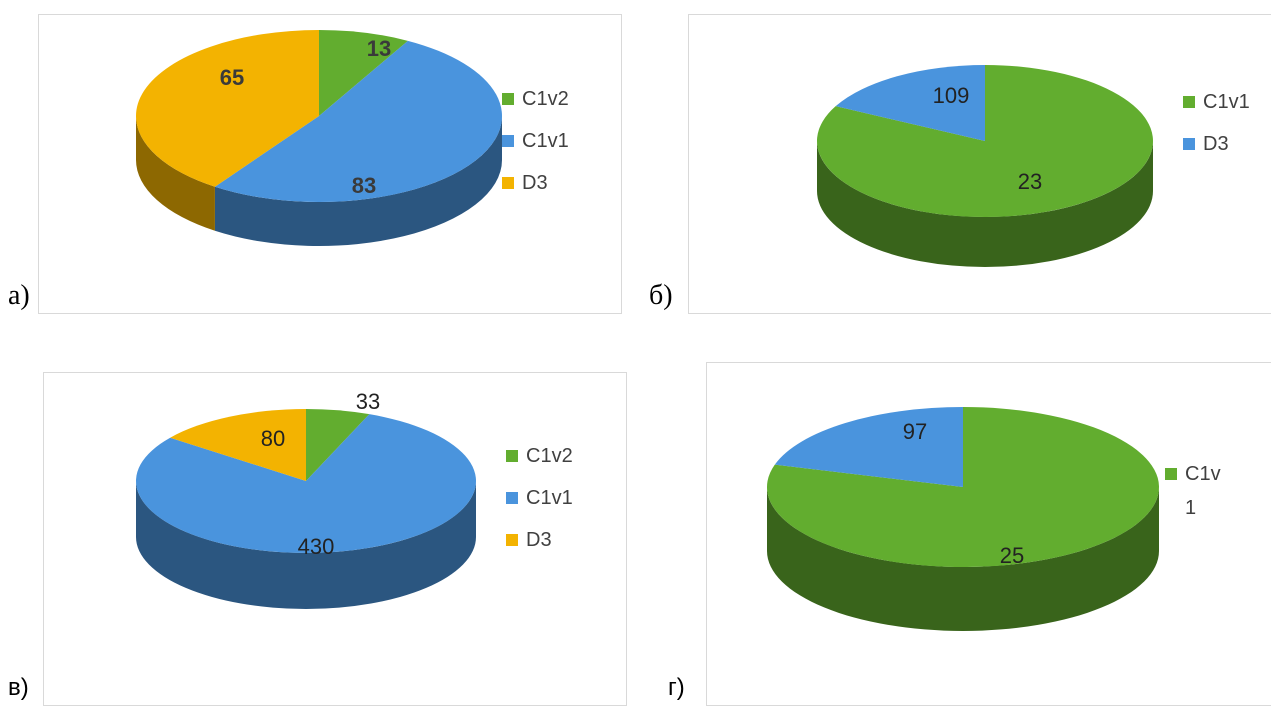 The image size is (1271, 706). I want to click on legend-a: C1v2 C1v1 D3, so click(535, 151).